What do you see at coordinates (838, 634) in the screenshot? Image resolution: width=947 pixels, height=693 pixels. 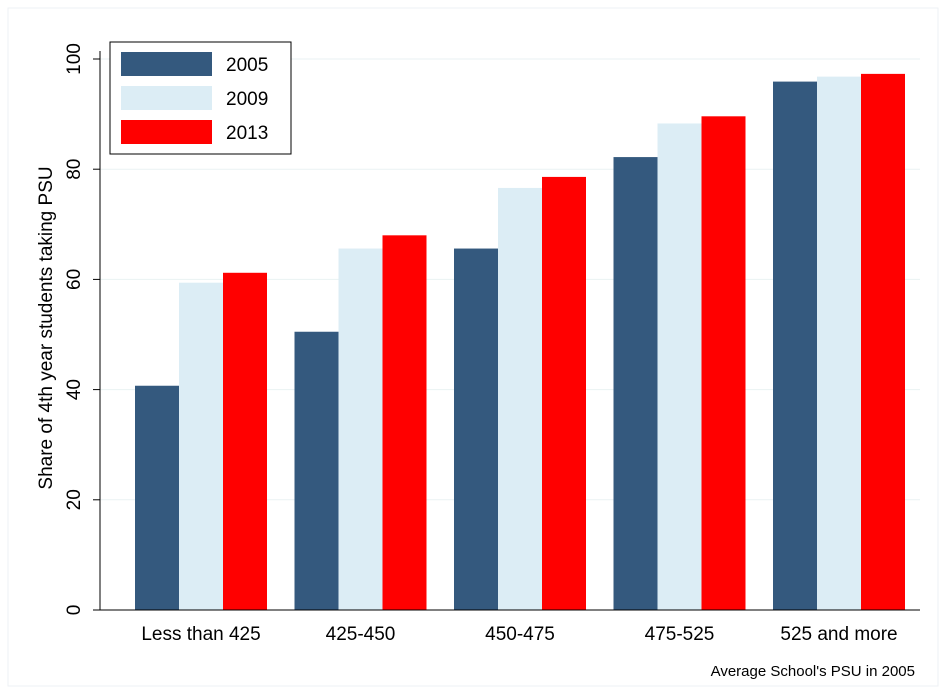 I see `x-tick-label: 525 and more` at bounding box center [838, 634].